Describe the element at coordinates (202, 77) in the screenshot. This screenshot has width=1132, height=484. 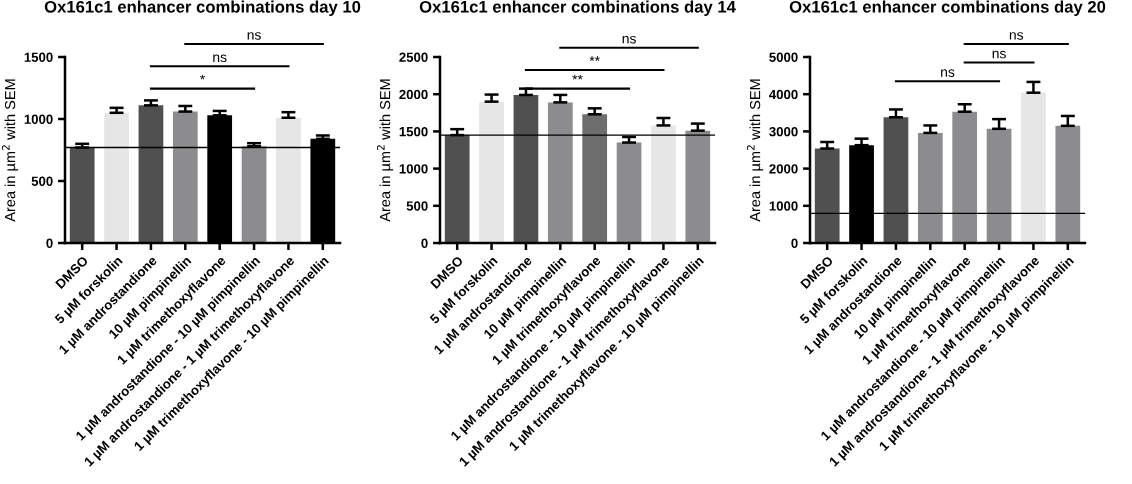
I see `annotation: *` at that location.